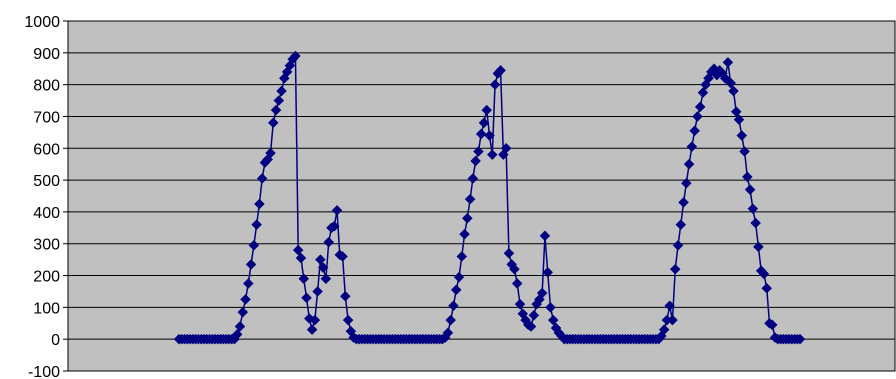  I want to click on y-tick-label: 900, so click(46, 54).